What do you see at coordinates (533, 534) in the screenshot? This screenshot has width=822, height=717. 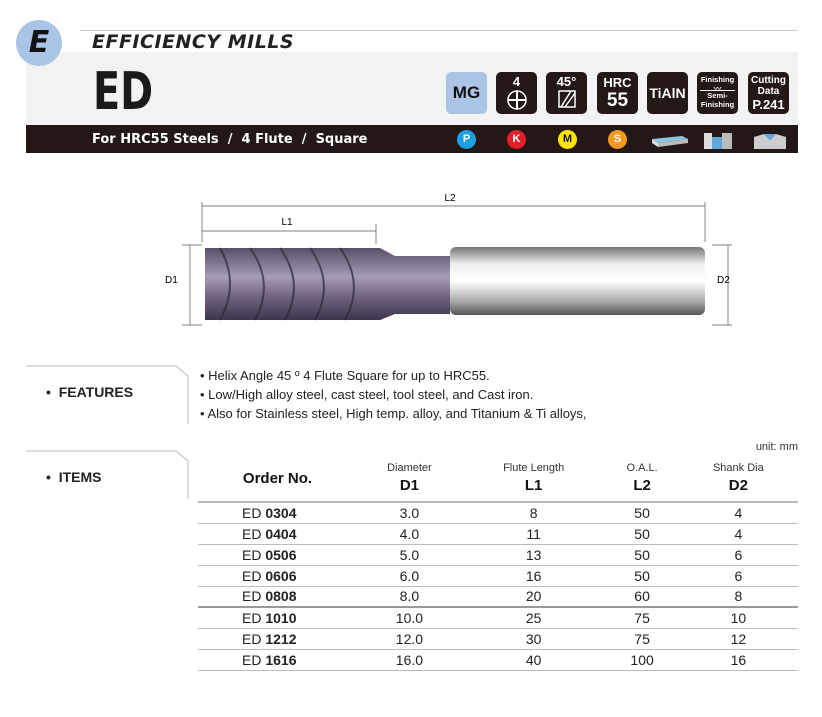 I see `cell-l1: 11` at bounding box center [533, 534].